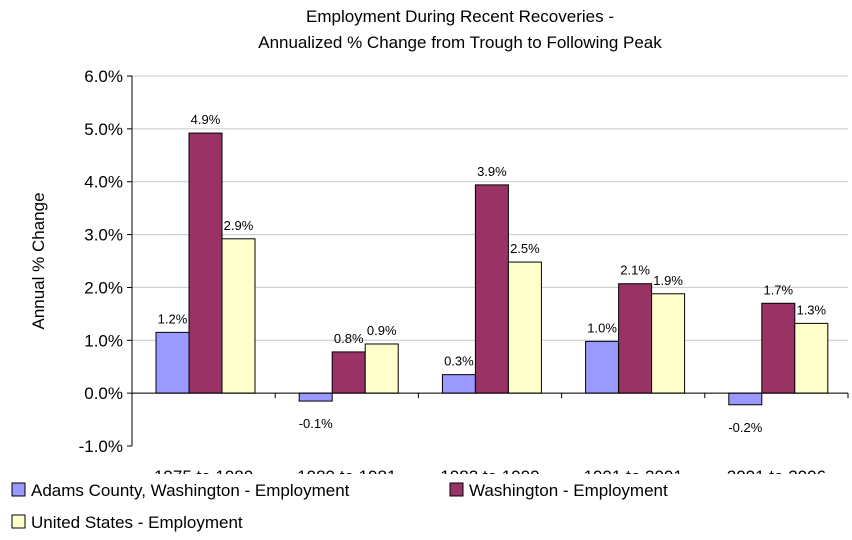 This screenshot has height=540, width=852. Describe the element at coordinates (602, 327) in the screenshot. I see `data-label: 1.0%` at that location.